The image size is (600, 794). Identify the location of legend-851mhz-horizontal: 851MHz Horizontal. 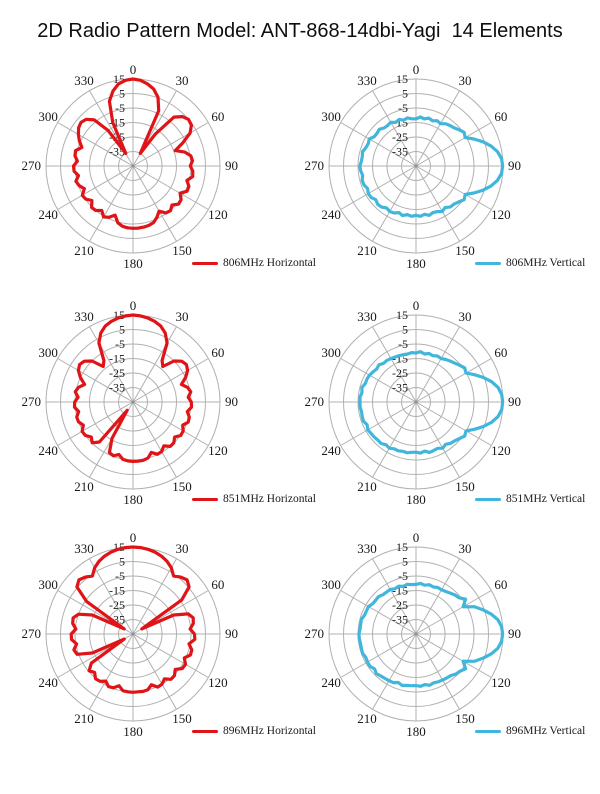
(254, 499).